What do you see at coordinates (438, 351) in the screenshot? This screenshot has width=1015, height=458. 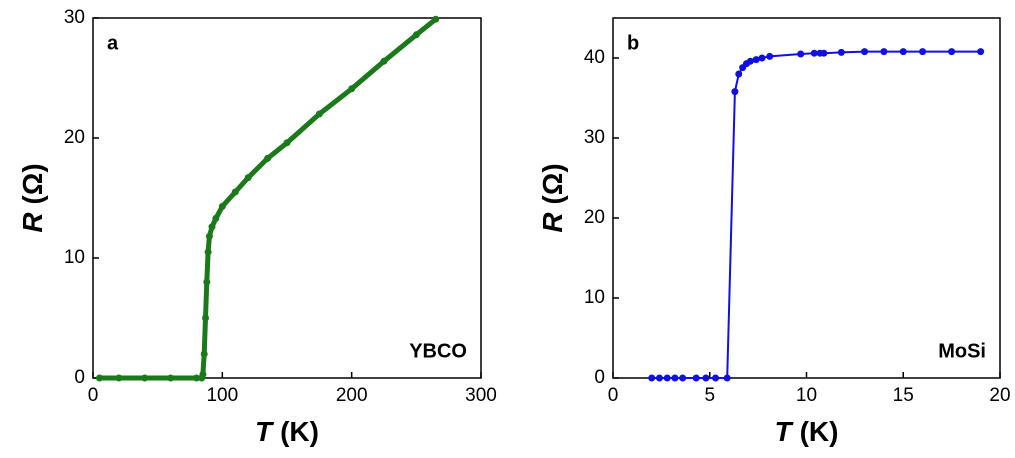 I see `annotation: YBCO` at bounding box center [438, 351].